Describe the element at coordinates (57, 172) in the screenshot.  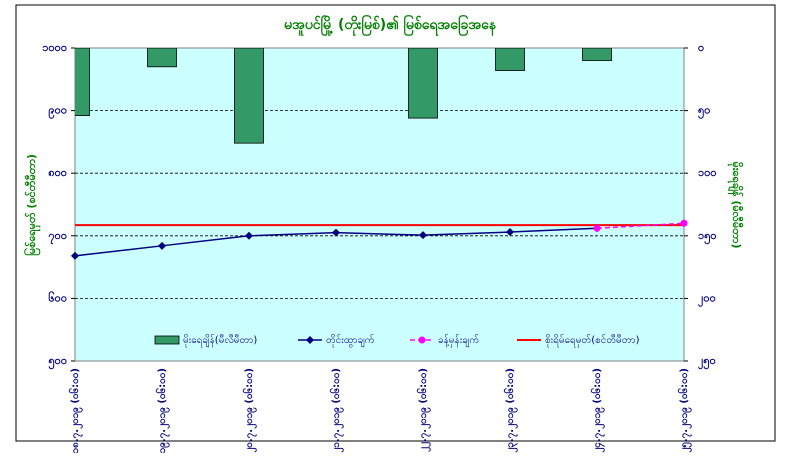
I see `y-tick-label: ၈၀၀` at that location.